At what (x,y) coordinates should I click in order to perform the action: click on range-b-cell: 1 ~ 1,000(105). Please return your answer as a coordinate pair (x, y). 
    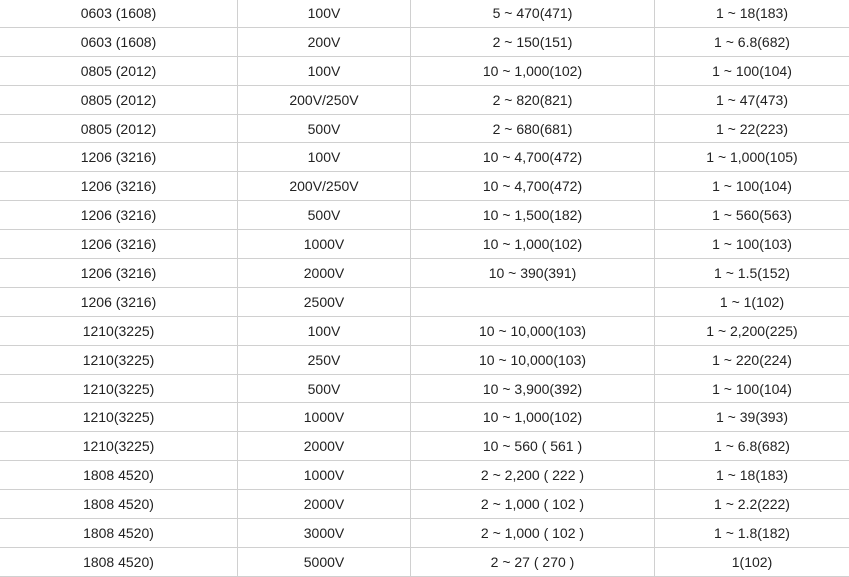
    Looking at the image, I should click on (751, 157).